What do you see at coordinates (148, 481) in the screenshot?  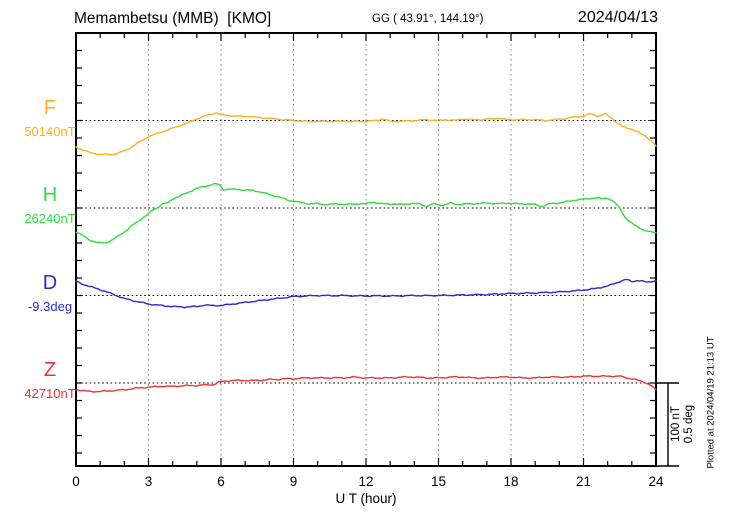 I see `x-tick-label-3: 3` at bounding box center [148, 481].